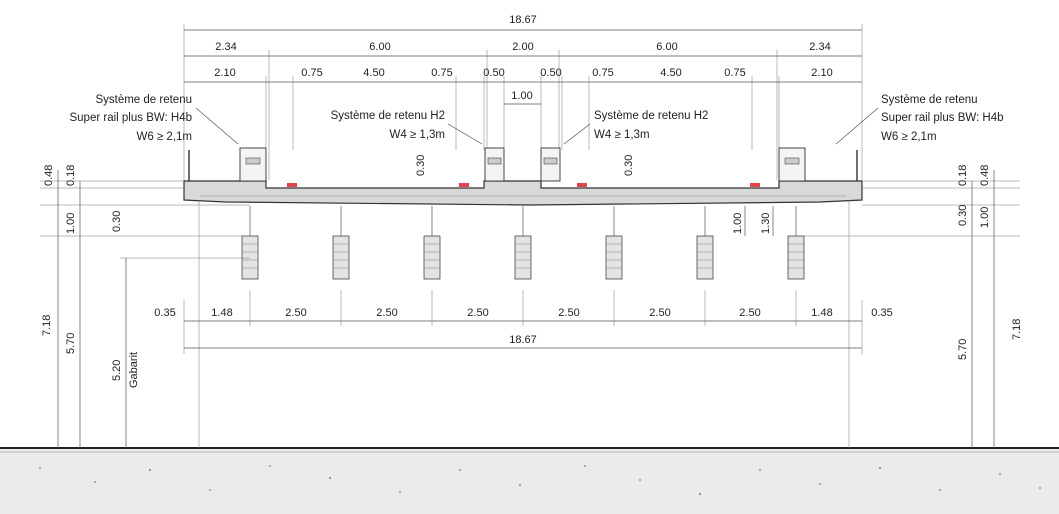 This screenshot has height=514, width=1059. Describe the element at coordinates (421, 165) in the screenshot. I see `dim-thick-a: 0.30` at that location.